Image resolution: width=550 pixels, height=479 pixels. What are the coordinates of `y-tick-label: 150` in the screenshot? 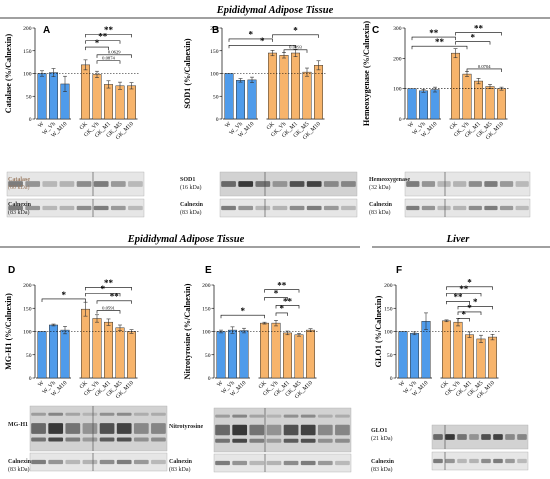 It's located at (214, 52).